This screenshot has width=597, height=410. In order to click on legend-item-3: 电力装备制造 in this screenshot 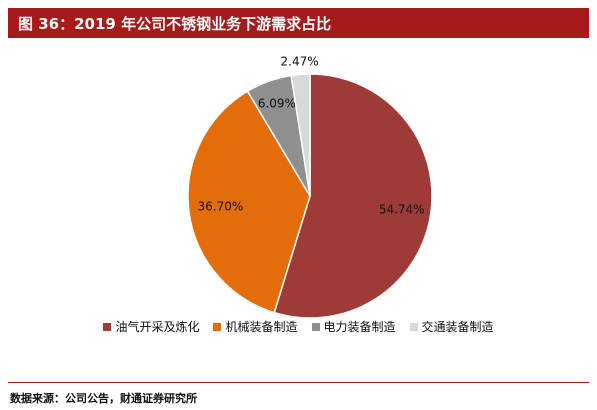, I will do `click(353, 326)`.